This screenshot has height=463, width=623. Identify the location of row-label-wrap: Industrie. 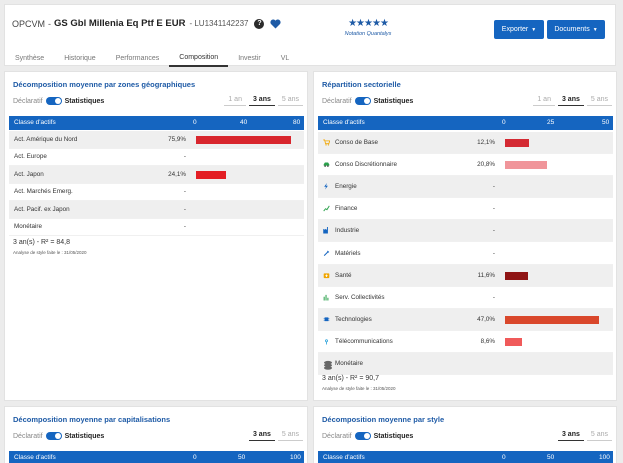
(341, 230).